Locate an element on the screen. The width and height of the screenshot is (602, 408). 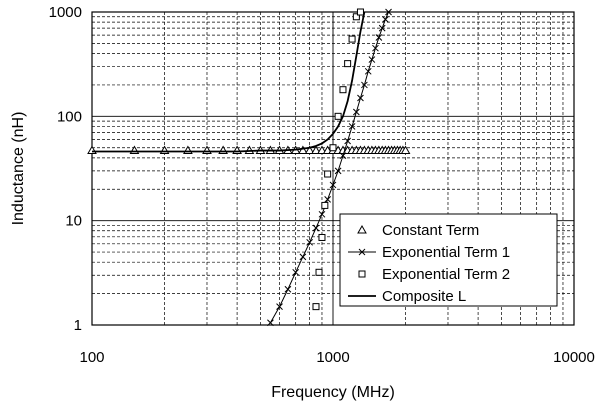
legend-item: Composite L is located at coordinates (407, 296).